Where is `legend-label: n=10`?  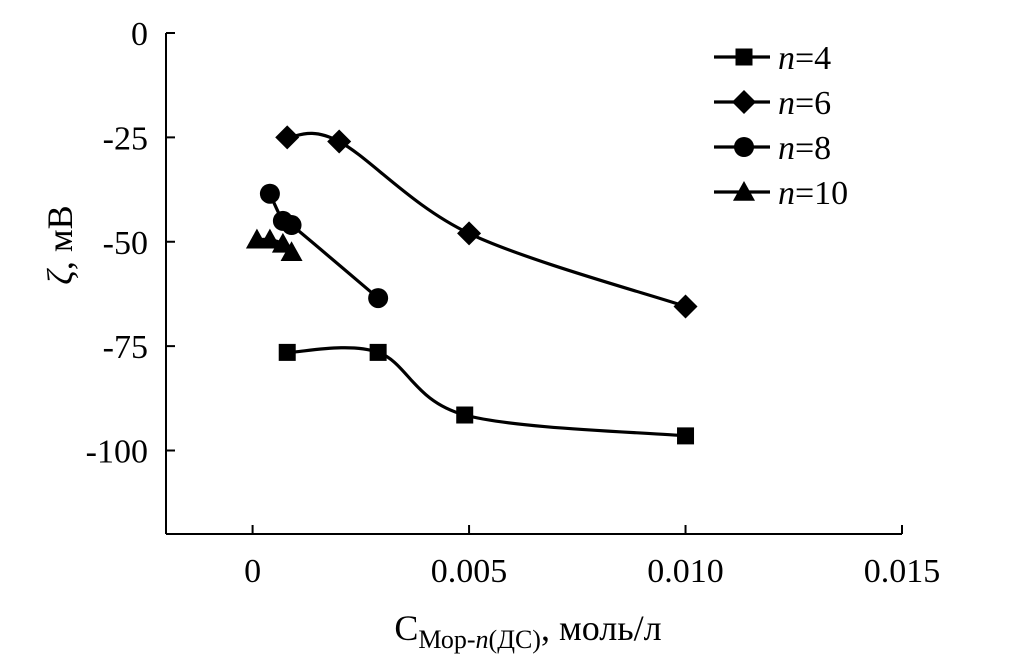
legend-label: n=10 is located at coordinates (813, 193).